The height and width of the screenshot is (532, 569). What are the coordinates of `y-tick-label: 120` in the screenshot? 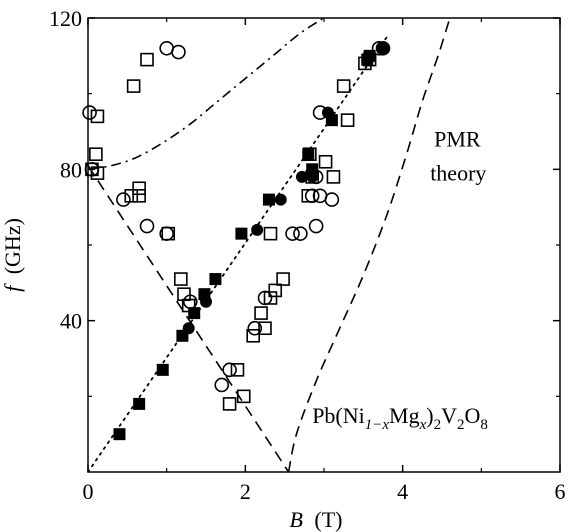 It's located at (65, 18).